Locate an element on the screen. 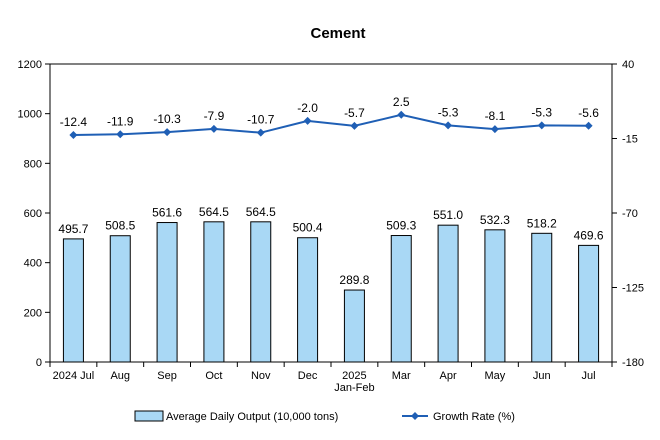  x-axis-tick-label: Mar is located at coordinates (401, 376).